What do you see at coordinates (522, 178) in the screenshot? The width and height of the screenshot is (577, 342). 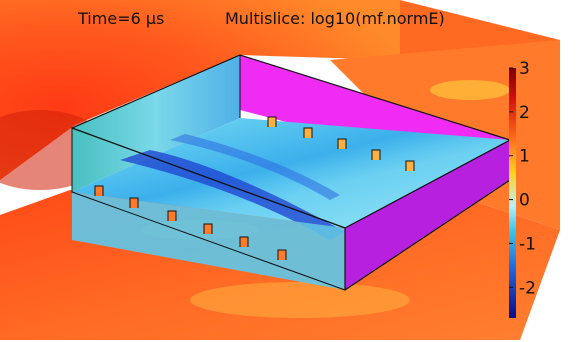 I see `colorbar-ticks: 3 2 1 0 -1 -2` at bounding box center [522, 178].